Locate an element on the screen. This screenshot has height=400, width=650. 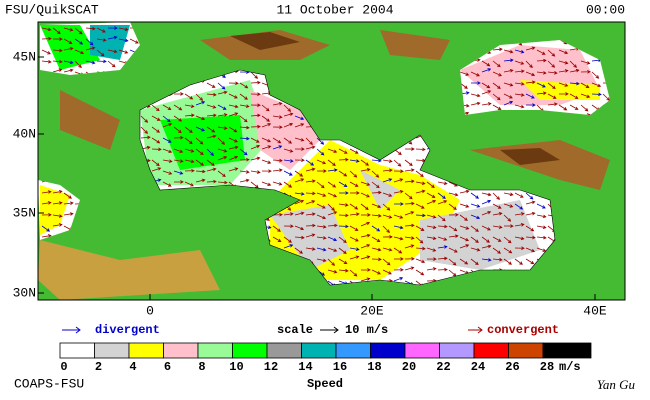
signature: Yan Gu is located at coordinates (616, 384).